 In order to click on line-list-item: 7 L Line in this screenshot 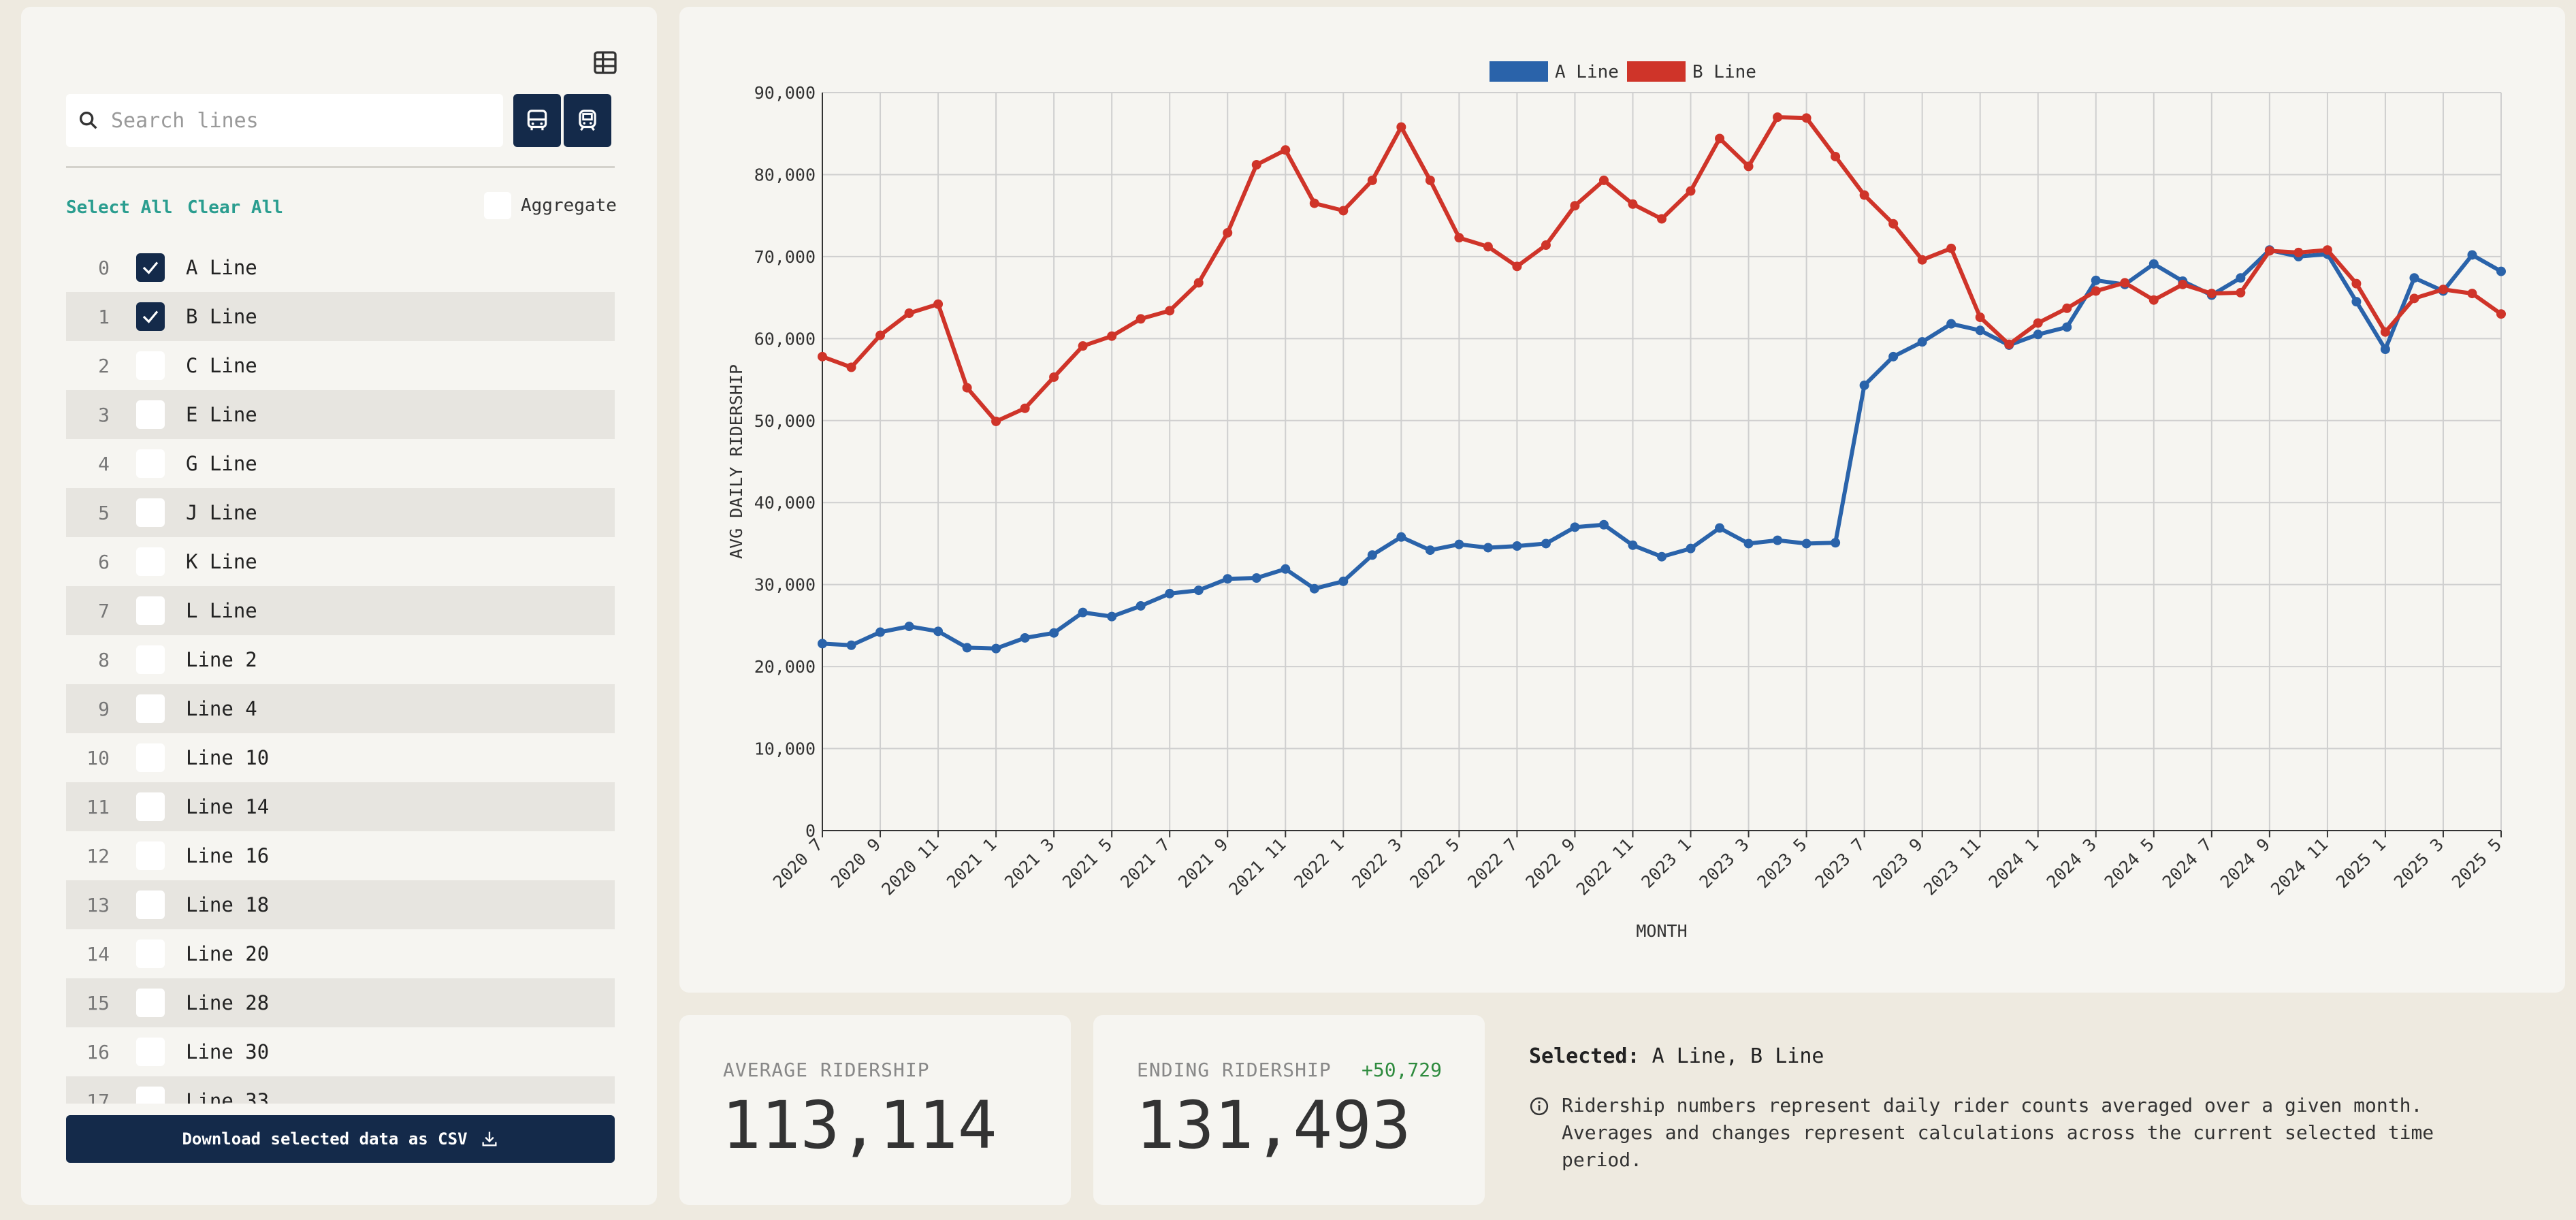, I will do `click(341, 610)`.